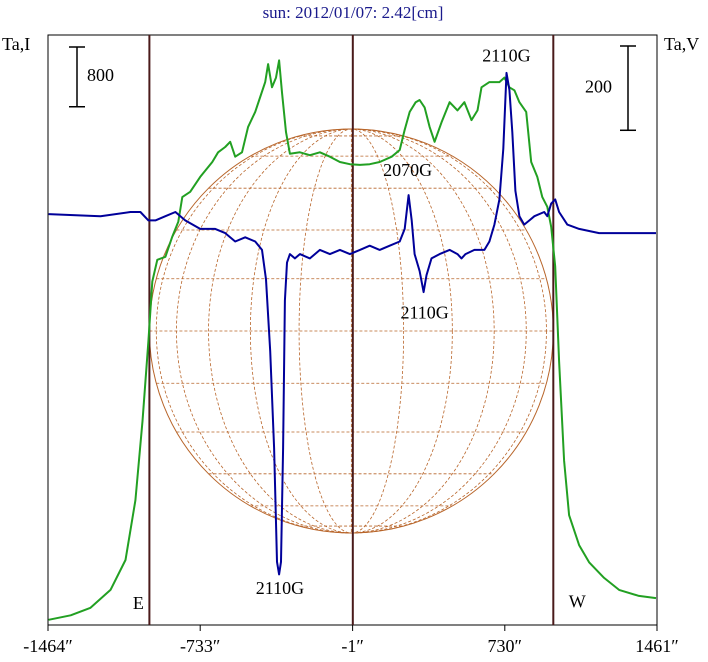 This screenshot has width=708, height=662. Describe the element at coordinates (16, 44) in the screenshot. I see `y-axis-label: Ta,I` at that location.